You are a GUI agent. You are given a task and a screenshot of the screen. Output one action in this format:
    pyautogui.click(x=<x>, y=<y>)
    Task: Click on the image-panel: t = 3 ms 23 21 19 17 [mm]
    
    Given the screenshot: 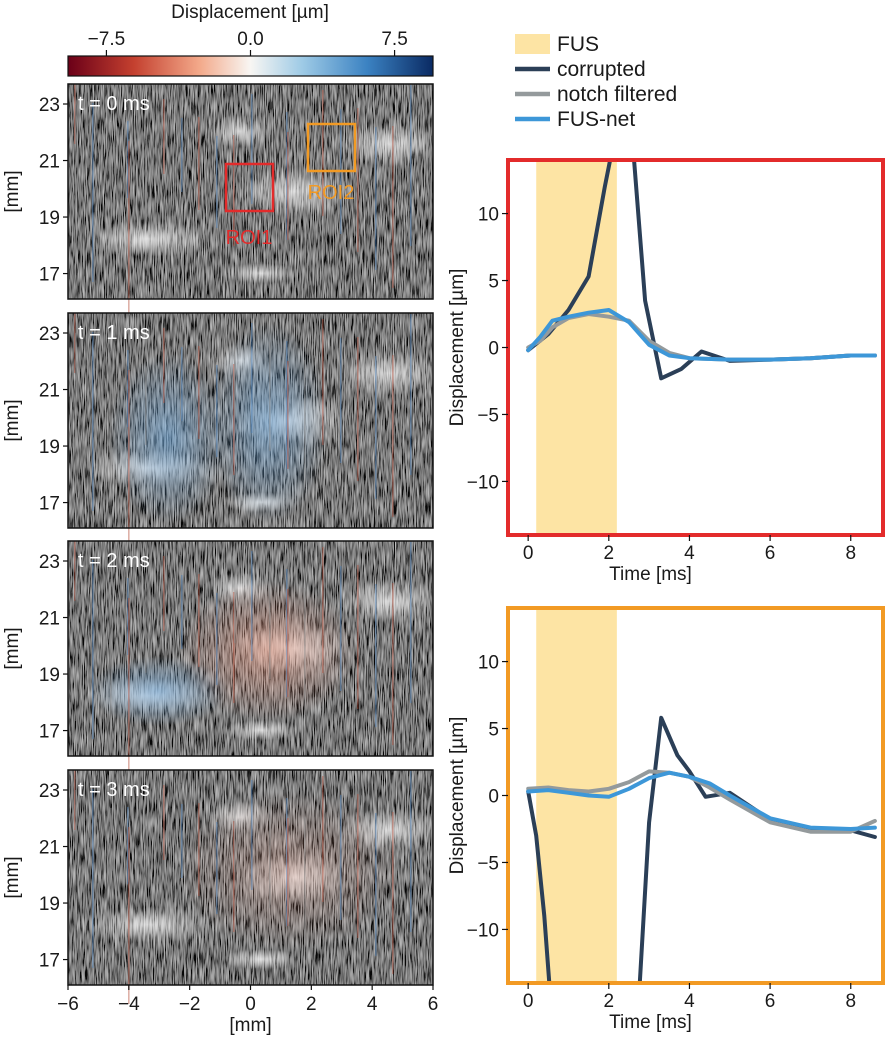 What is the action you would take?
    pyautogui.click(x=223, y=886)
    